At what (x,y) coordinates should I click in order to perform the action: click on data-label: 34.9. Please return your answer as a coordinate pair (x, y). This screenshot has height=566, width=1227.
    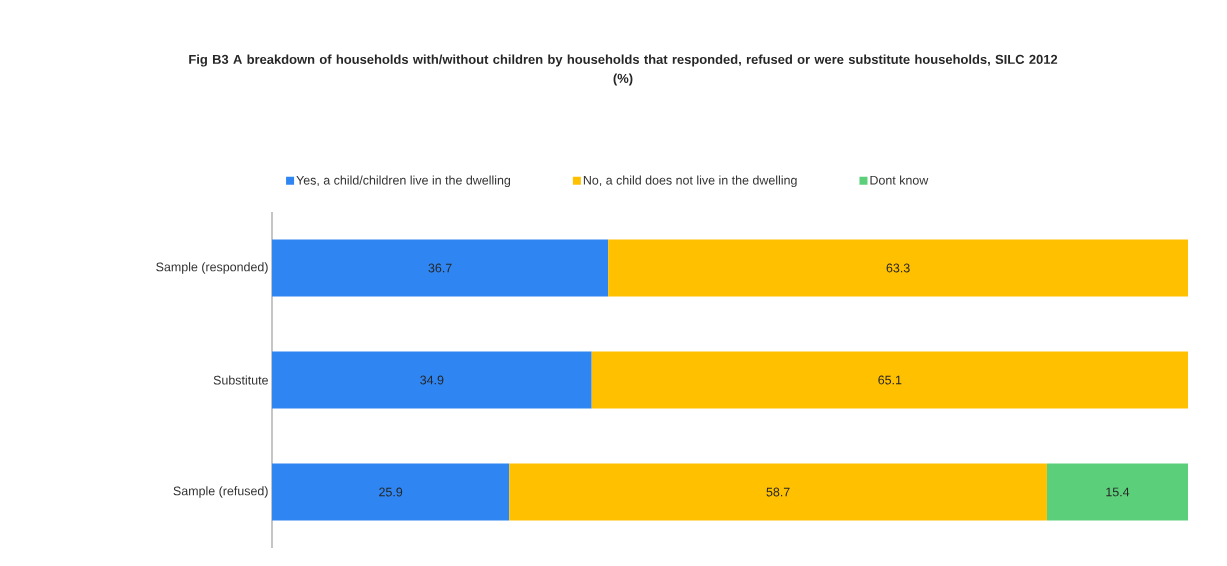
    Looking at the image, I should click on (432, 380).